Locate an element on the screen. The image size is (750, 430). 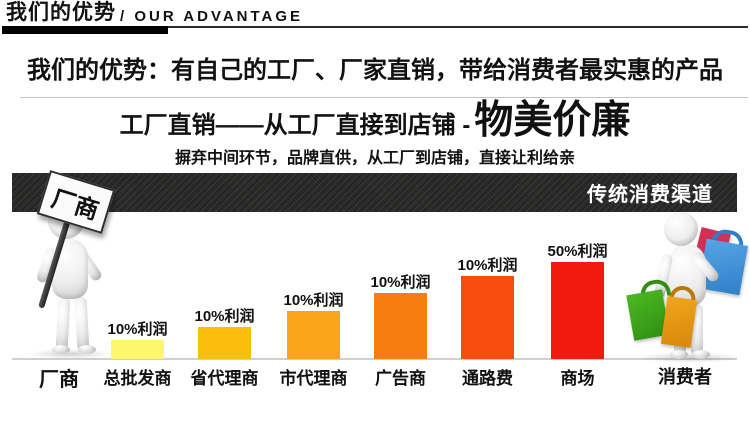
headline-main: 工厂直销——从工厂直接到店铺 - is located at coordinates (295, 125).